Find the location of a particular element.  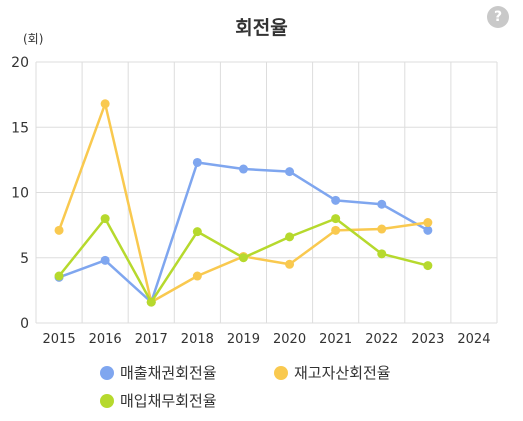

y-tick-label: 0 is located at coordinates (24, 324).